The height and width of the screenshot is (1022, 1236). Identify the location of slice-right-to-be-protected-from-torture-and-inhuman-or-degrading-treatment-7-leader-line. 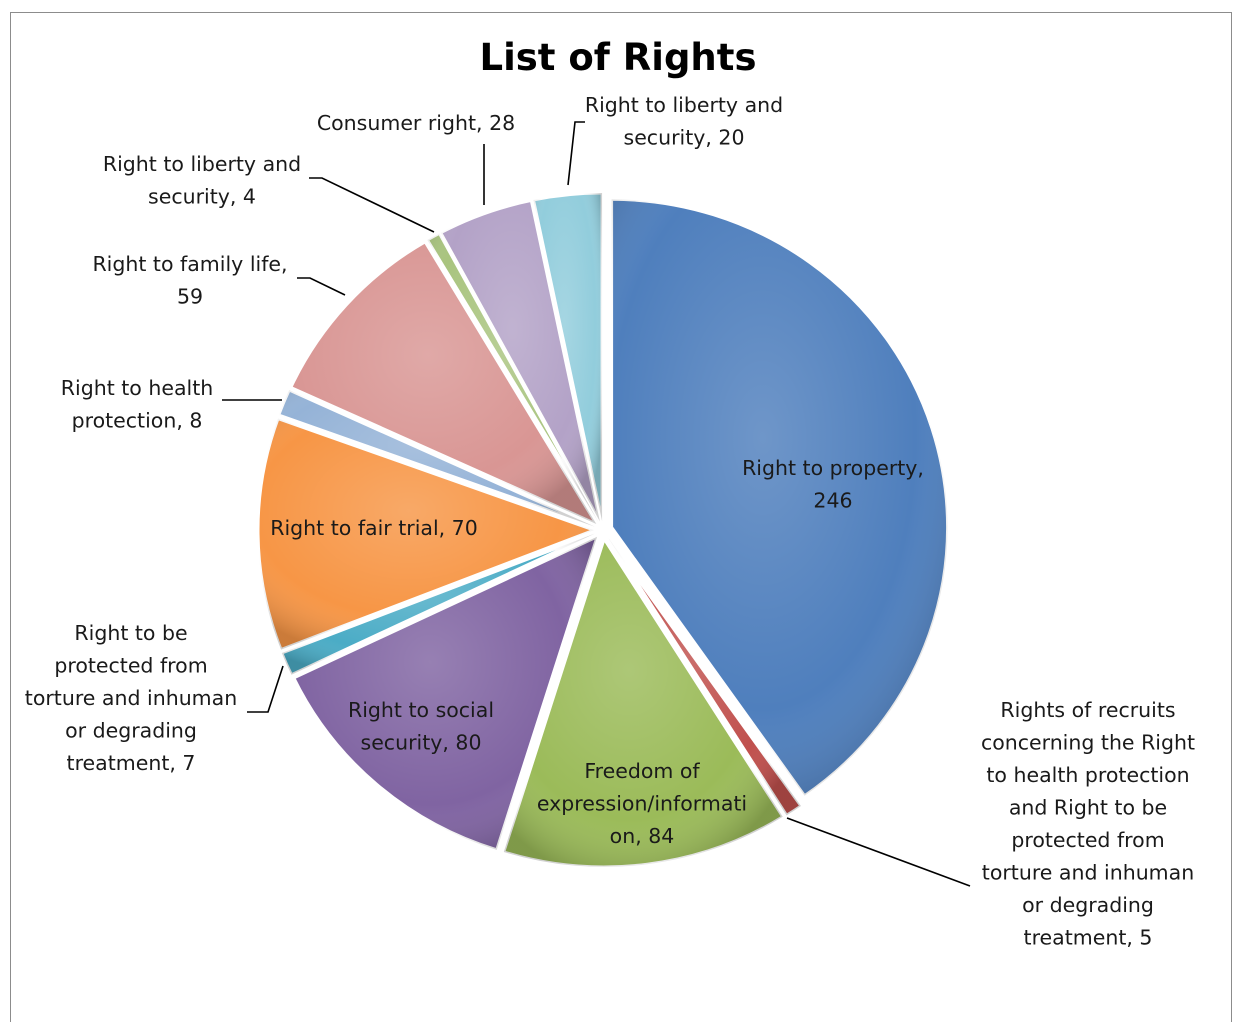
(265, 689).